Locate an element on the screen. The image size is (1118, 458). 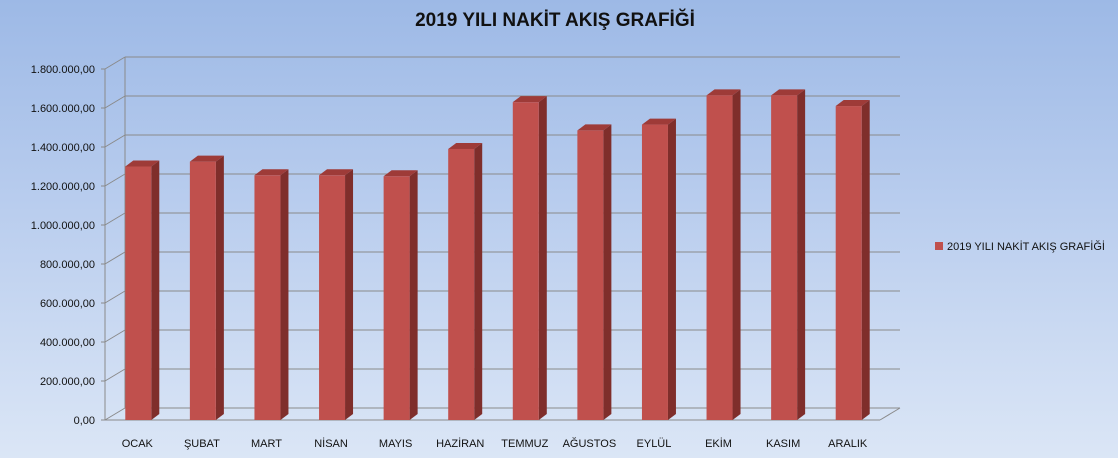
legend: 2019 YILI NAKİT AKIŞ GRAFİĞİ is located at coordinates (1020, 246).